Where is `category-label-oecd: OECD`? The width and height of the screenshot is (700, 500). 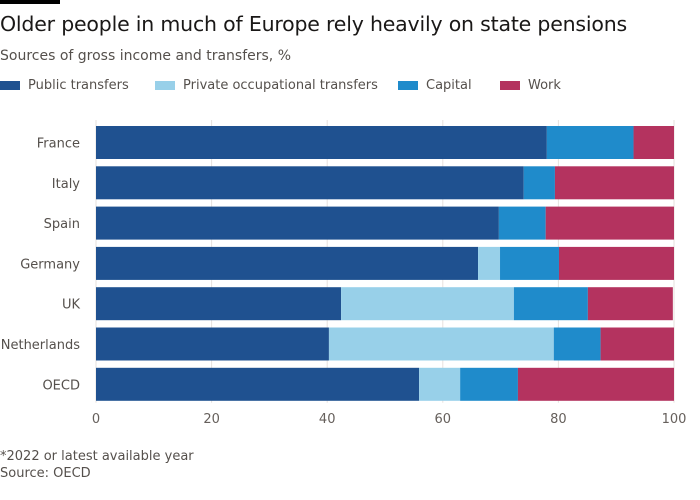
category-label-oecd: OECD is located at coordinates (61, 385).